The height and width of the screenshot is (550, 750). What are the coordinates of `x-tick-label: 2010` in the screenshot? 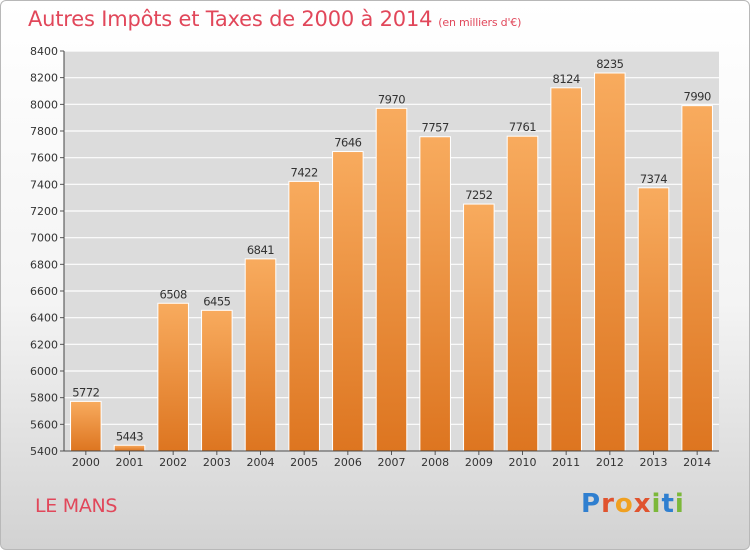 It's located at (523, 462).